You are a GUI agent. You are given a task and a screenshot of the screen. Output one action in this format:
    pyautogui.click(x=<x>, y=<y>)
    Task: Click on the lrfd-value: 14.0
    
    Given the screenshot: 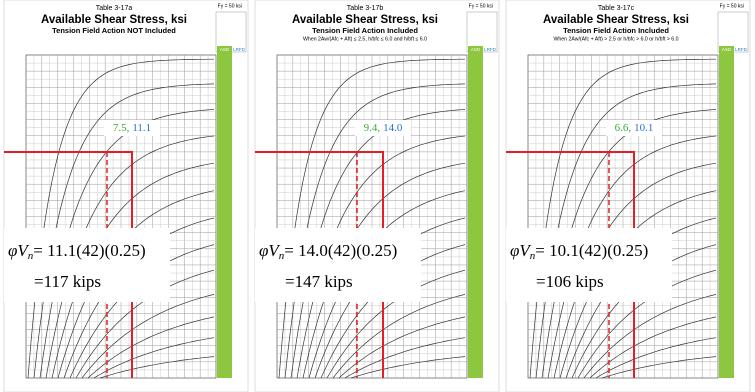 What is the action you would take?
    pyautogui.click(x=393, y=128)
    